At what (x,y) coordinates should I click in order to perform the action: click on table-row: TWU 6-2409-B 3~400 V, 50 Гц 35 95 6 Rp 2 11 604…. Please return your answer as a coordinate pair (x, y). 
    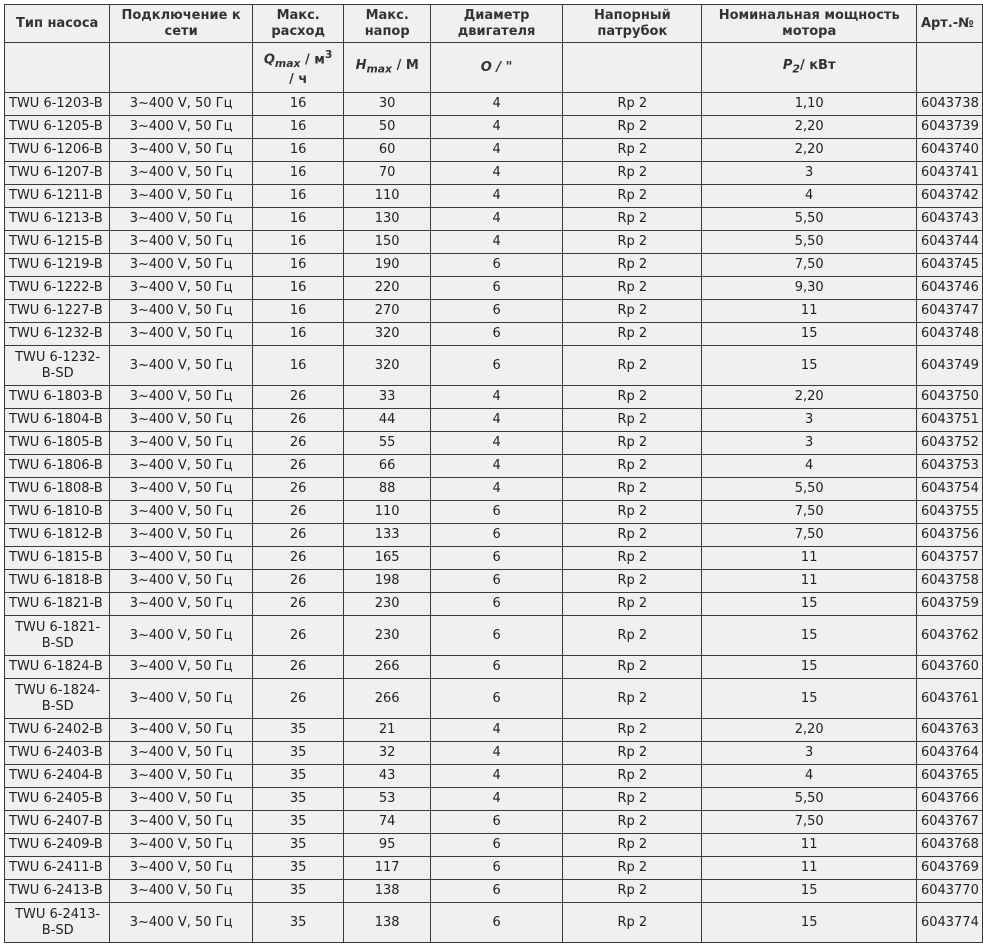
    Looking at the image, I should click on (493, 845).